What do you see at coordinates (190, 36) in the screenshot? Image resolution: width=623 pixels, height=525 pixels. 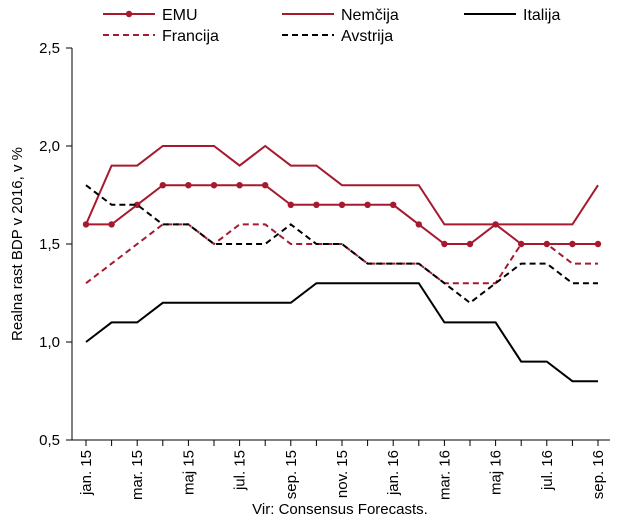 I see `legend-label: Francija` at bounding box center [190, 36].